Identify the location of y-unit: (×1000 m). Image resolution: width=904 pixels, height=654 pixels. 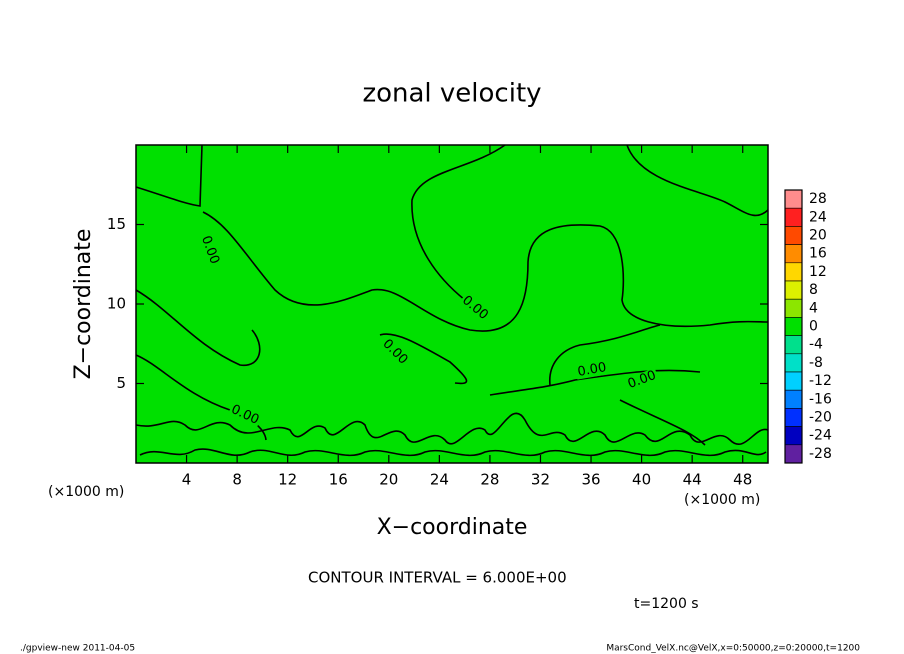
(86, 492).